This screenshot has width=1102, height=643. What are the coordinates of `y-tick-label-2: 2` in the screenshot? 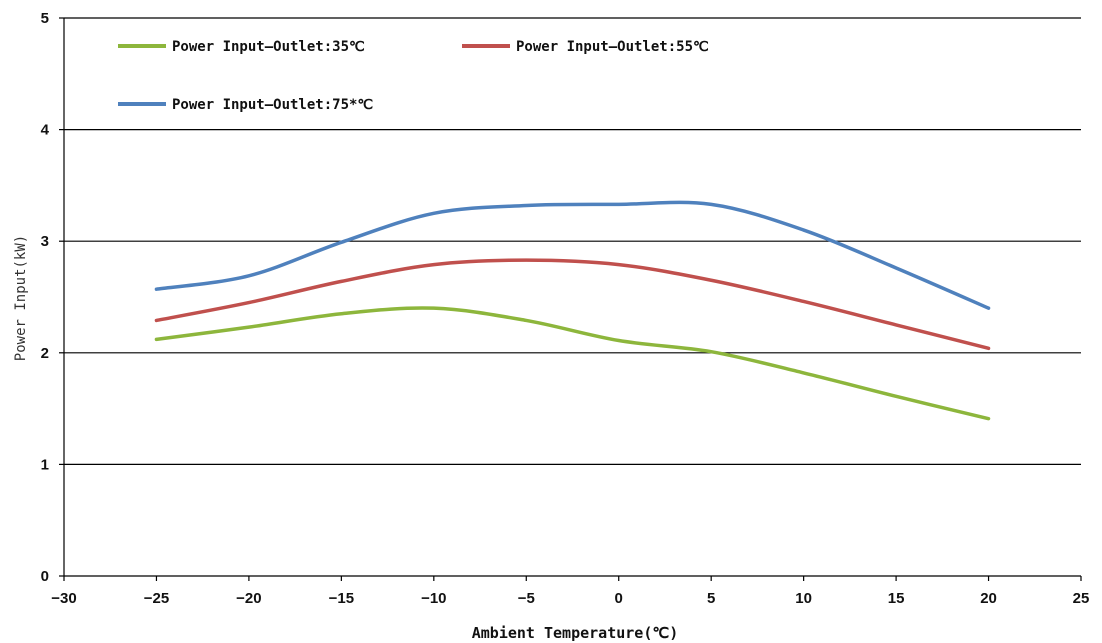 It's located at (45, 353).